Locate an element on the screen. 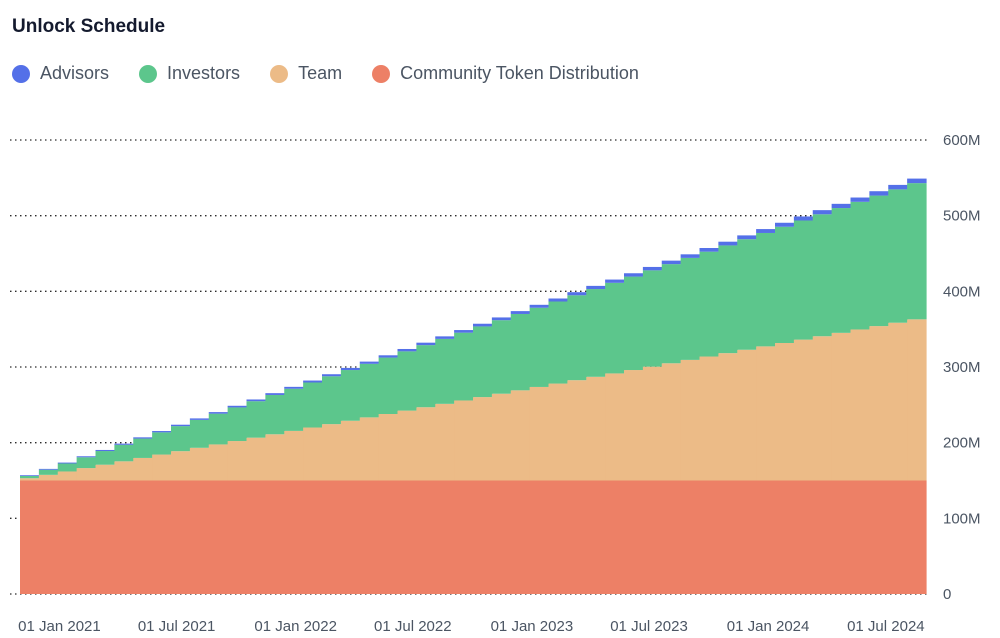 This screenshot has height=638, width=1000. chart-title: Unlock Schedule is located at coordinates (89, 26).